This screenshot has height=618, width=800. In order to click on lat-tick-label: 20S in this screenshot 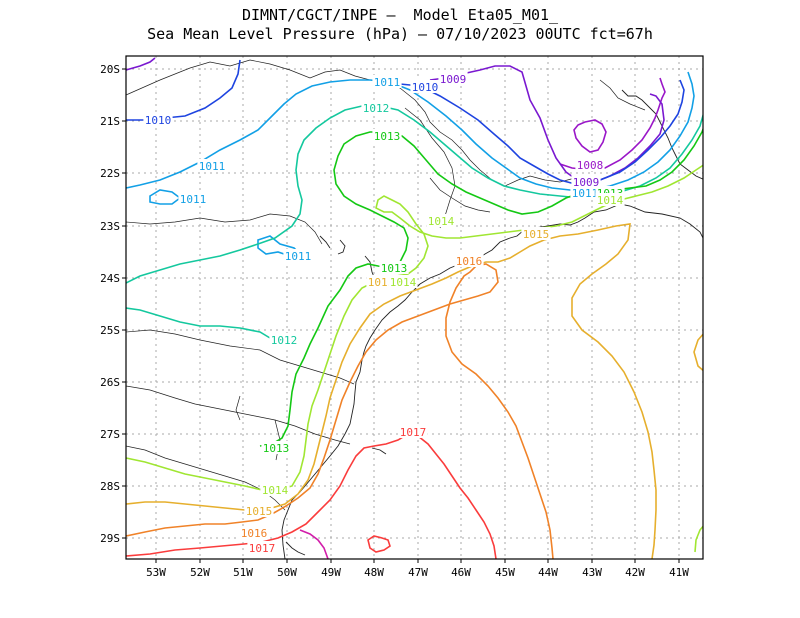, I will do `click(110, 69)`.